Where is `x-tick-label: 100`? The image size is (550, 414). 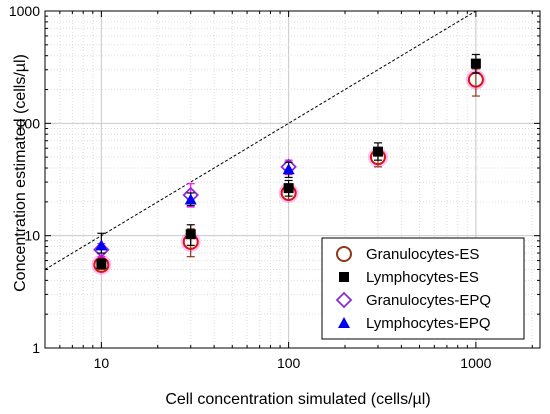
x-tick-label: 100 is located at coordinates (289, 363).